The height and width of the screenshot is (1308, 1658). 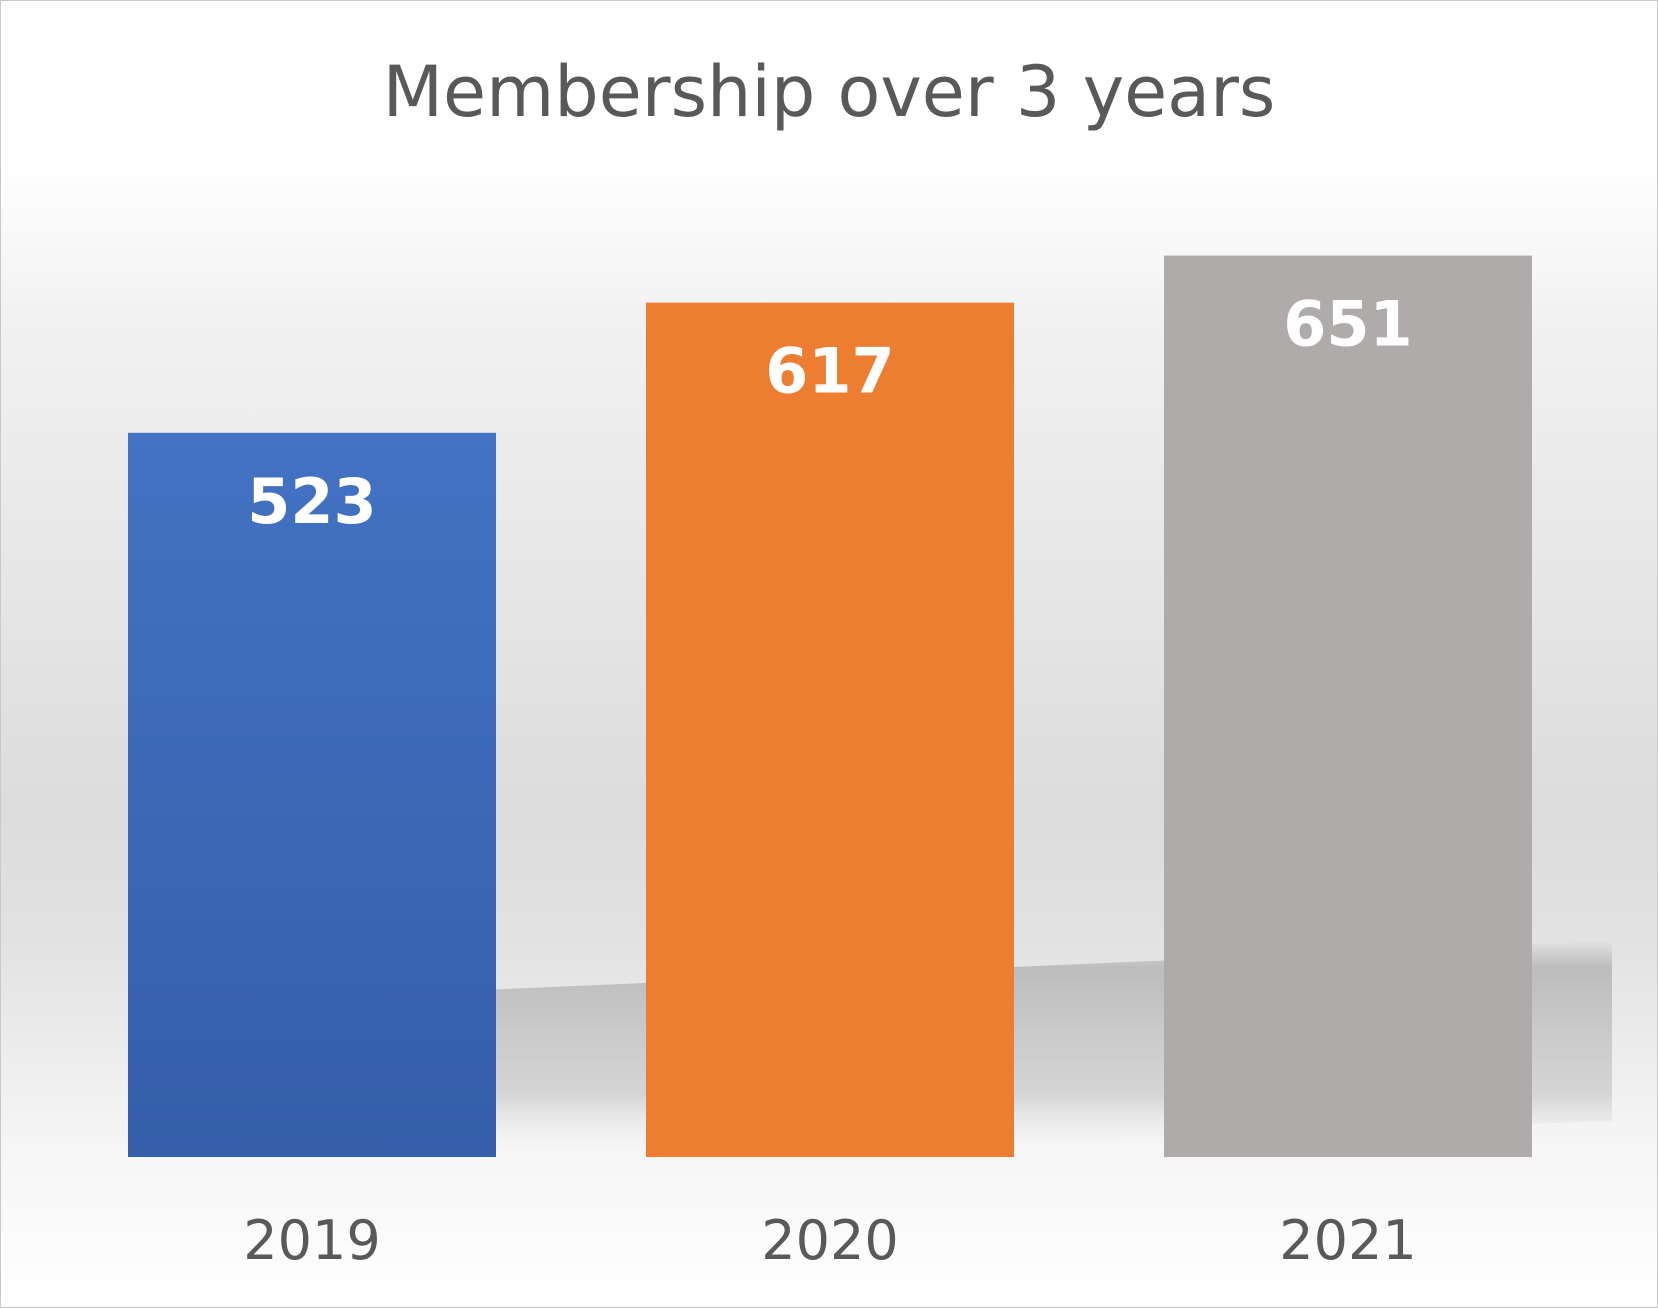 What do you see at coordinates (830, 729) in the screenshot?
I see `bar-2020` at bounding box center [830, 729].